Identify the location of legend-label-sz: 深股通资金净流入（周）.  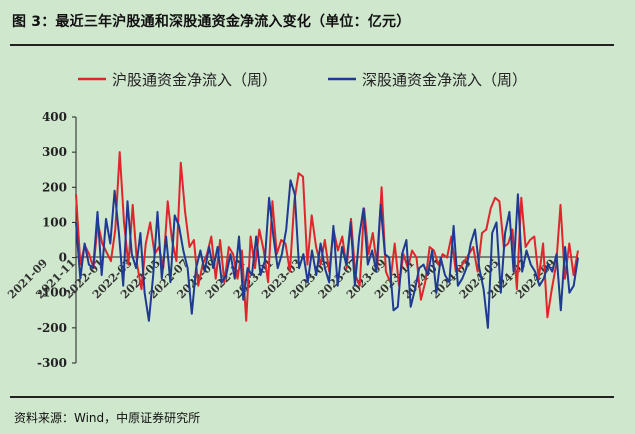
(444, 80).